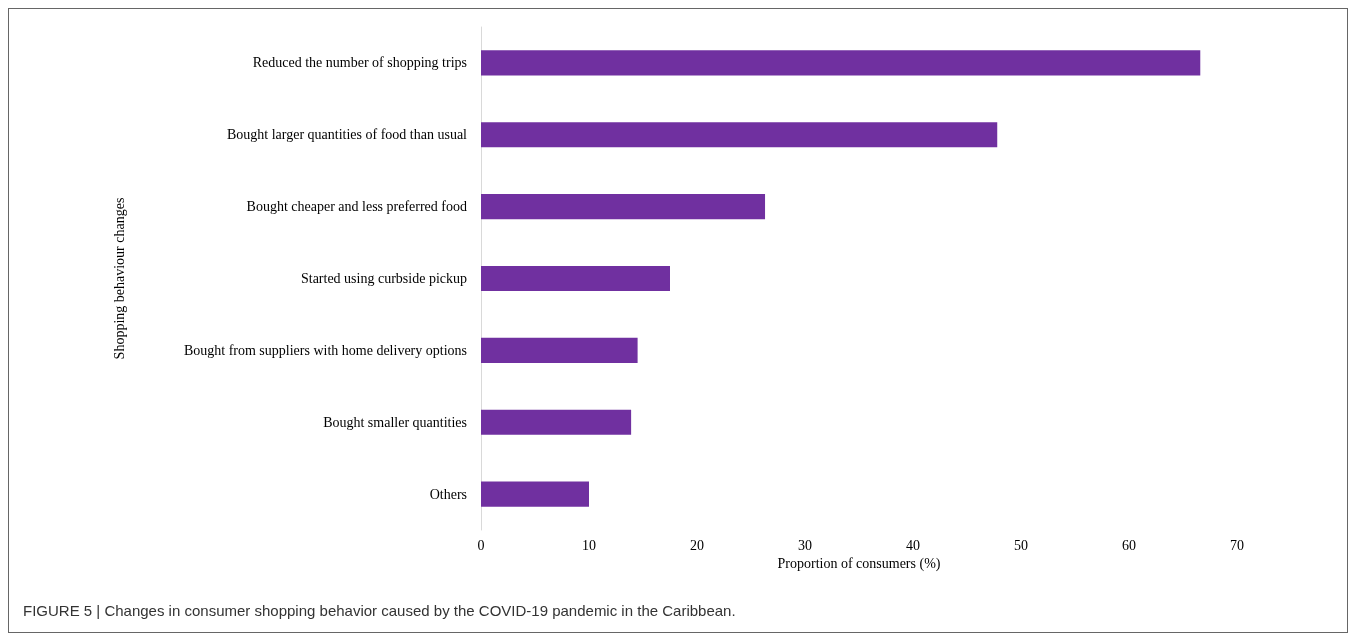 The height and width of the screenshot is (643, 1358). I want to click on x-axis-title: Proportion of consumers (%), so click(859, 564).